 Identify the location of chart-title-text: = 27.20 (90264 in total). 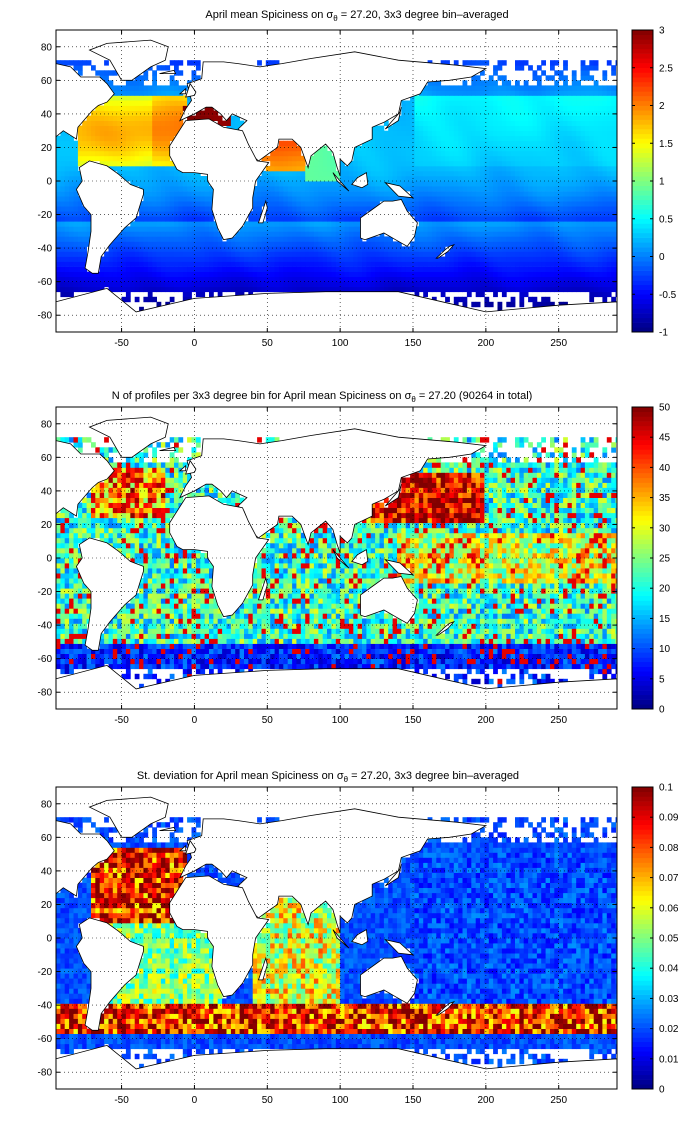
(474, 396).